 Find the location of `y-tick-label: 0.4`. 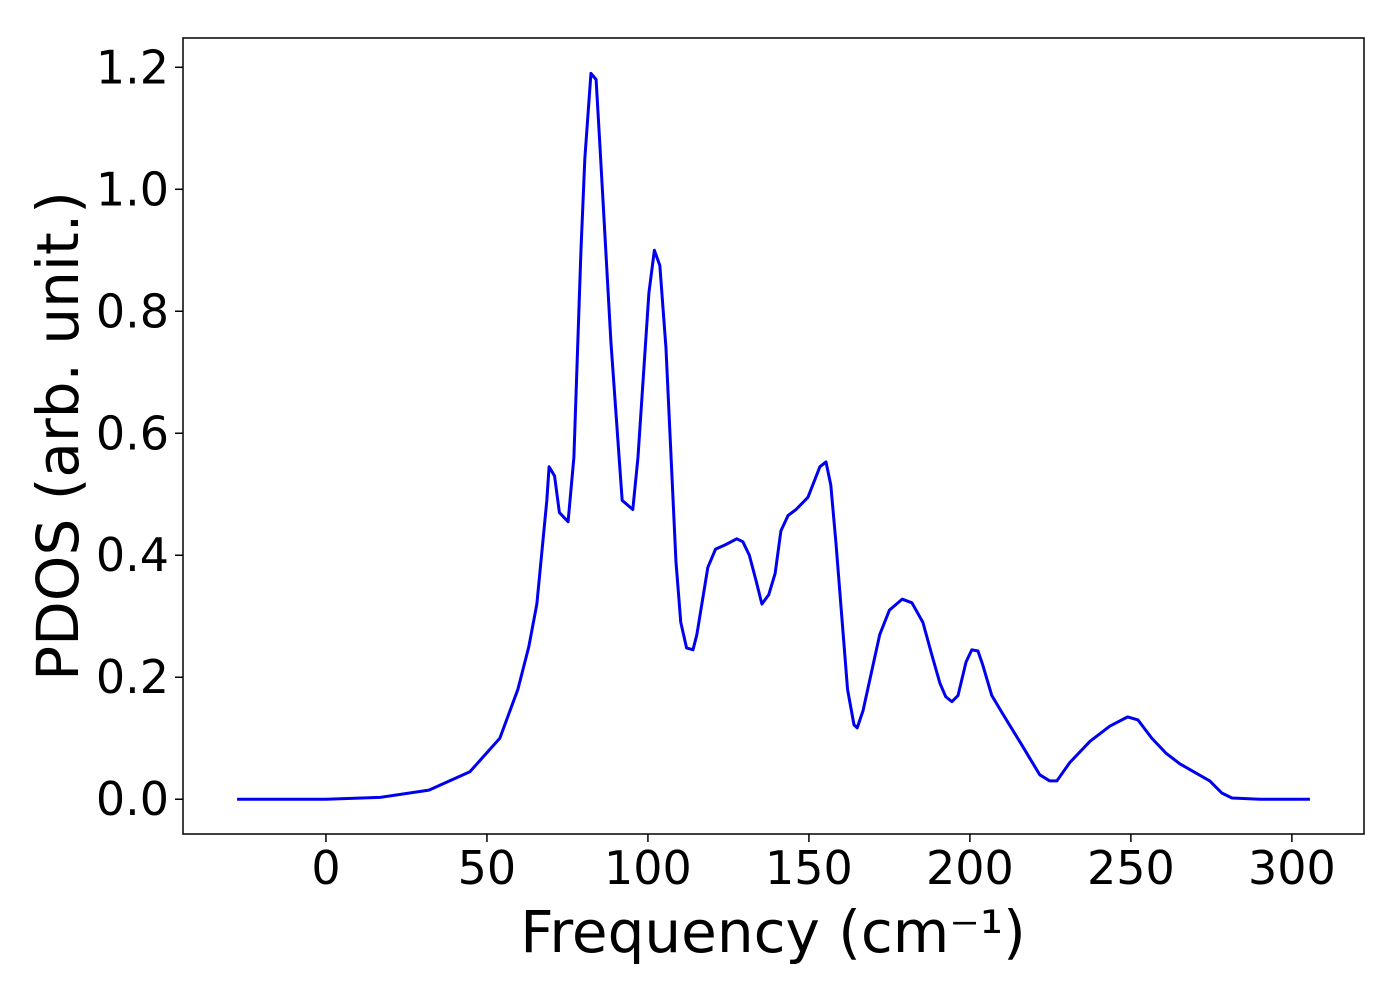

y-tick-label: 0.4 is located at coordinates (132, 555).